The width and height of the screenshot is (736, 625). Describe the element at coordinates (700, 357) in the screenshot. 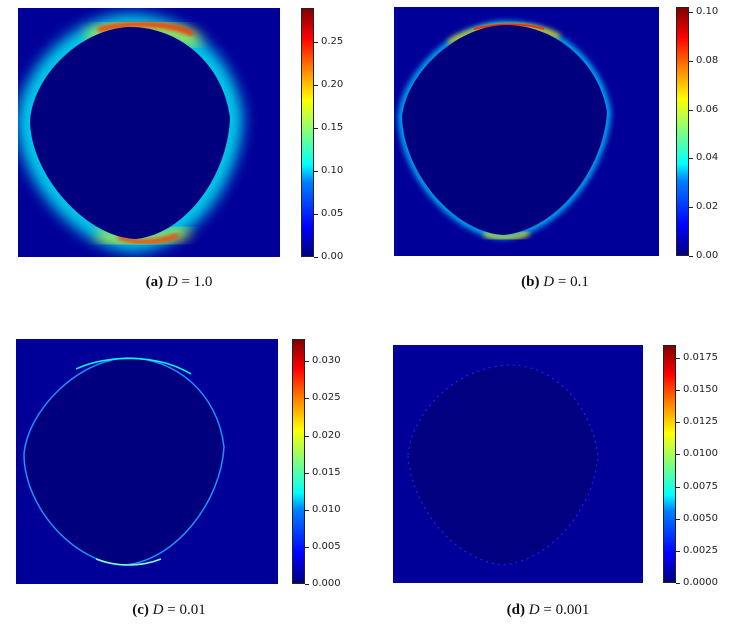

I see `colorbar-tick-label: 0.0175` at that location.